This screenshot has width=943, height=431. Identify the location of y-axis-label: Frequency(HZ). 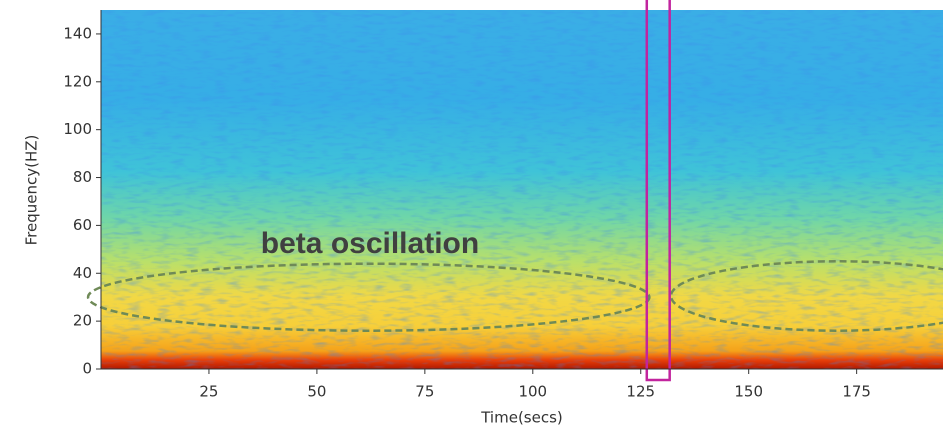
(32, 190).